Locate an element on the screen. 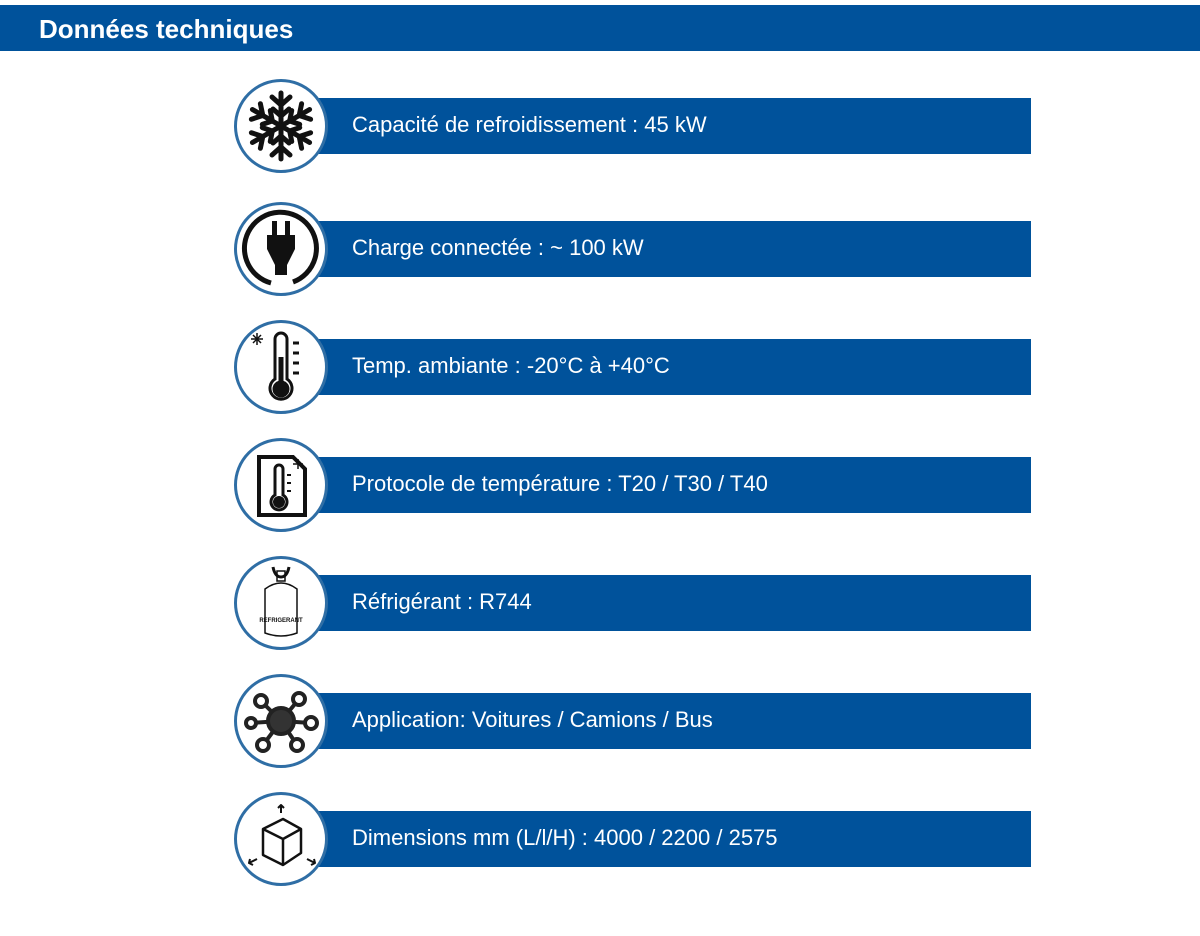 The height and width of the screenshot is (936, 1200). spec-label: Capacité de refroidissement : 45 kW is located at coordinates (529, 124).